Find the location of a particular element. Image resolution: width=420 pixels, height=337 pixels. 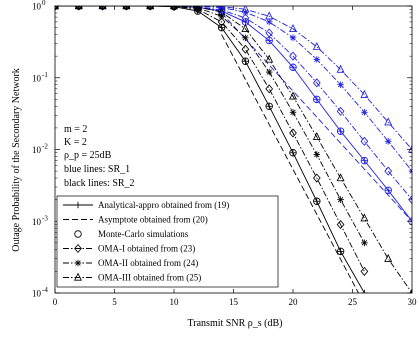

legend-label: Asymptote obtained from (20) is located at coordinates (153, 220).